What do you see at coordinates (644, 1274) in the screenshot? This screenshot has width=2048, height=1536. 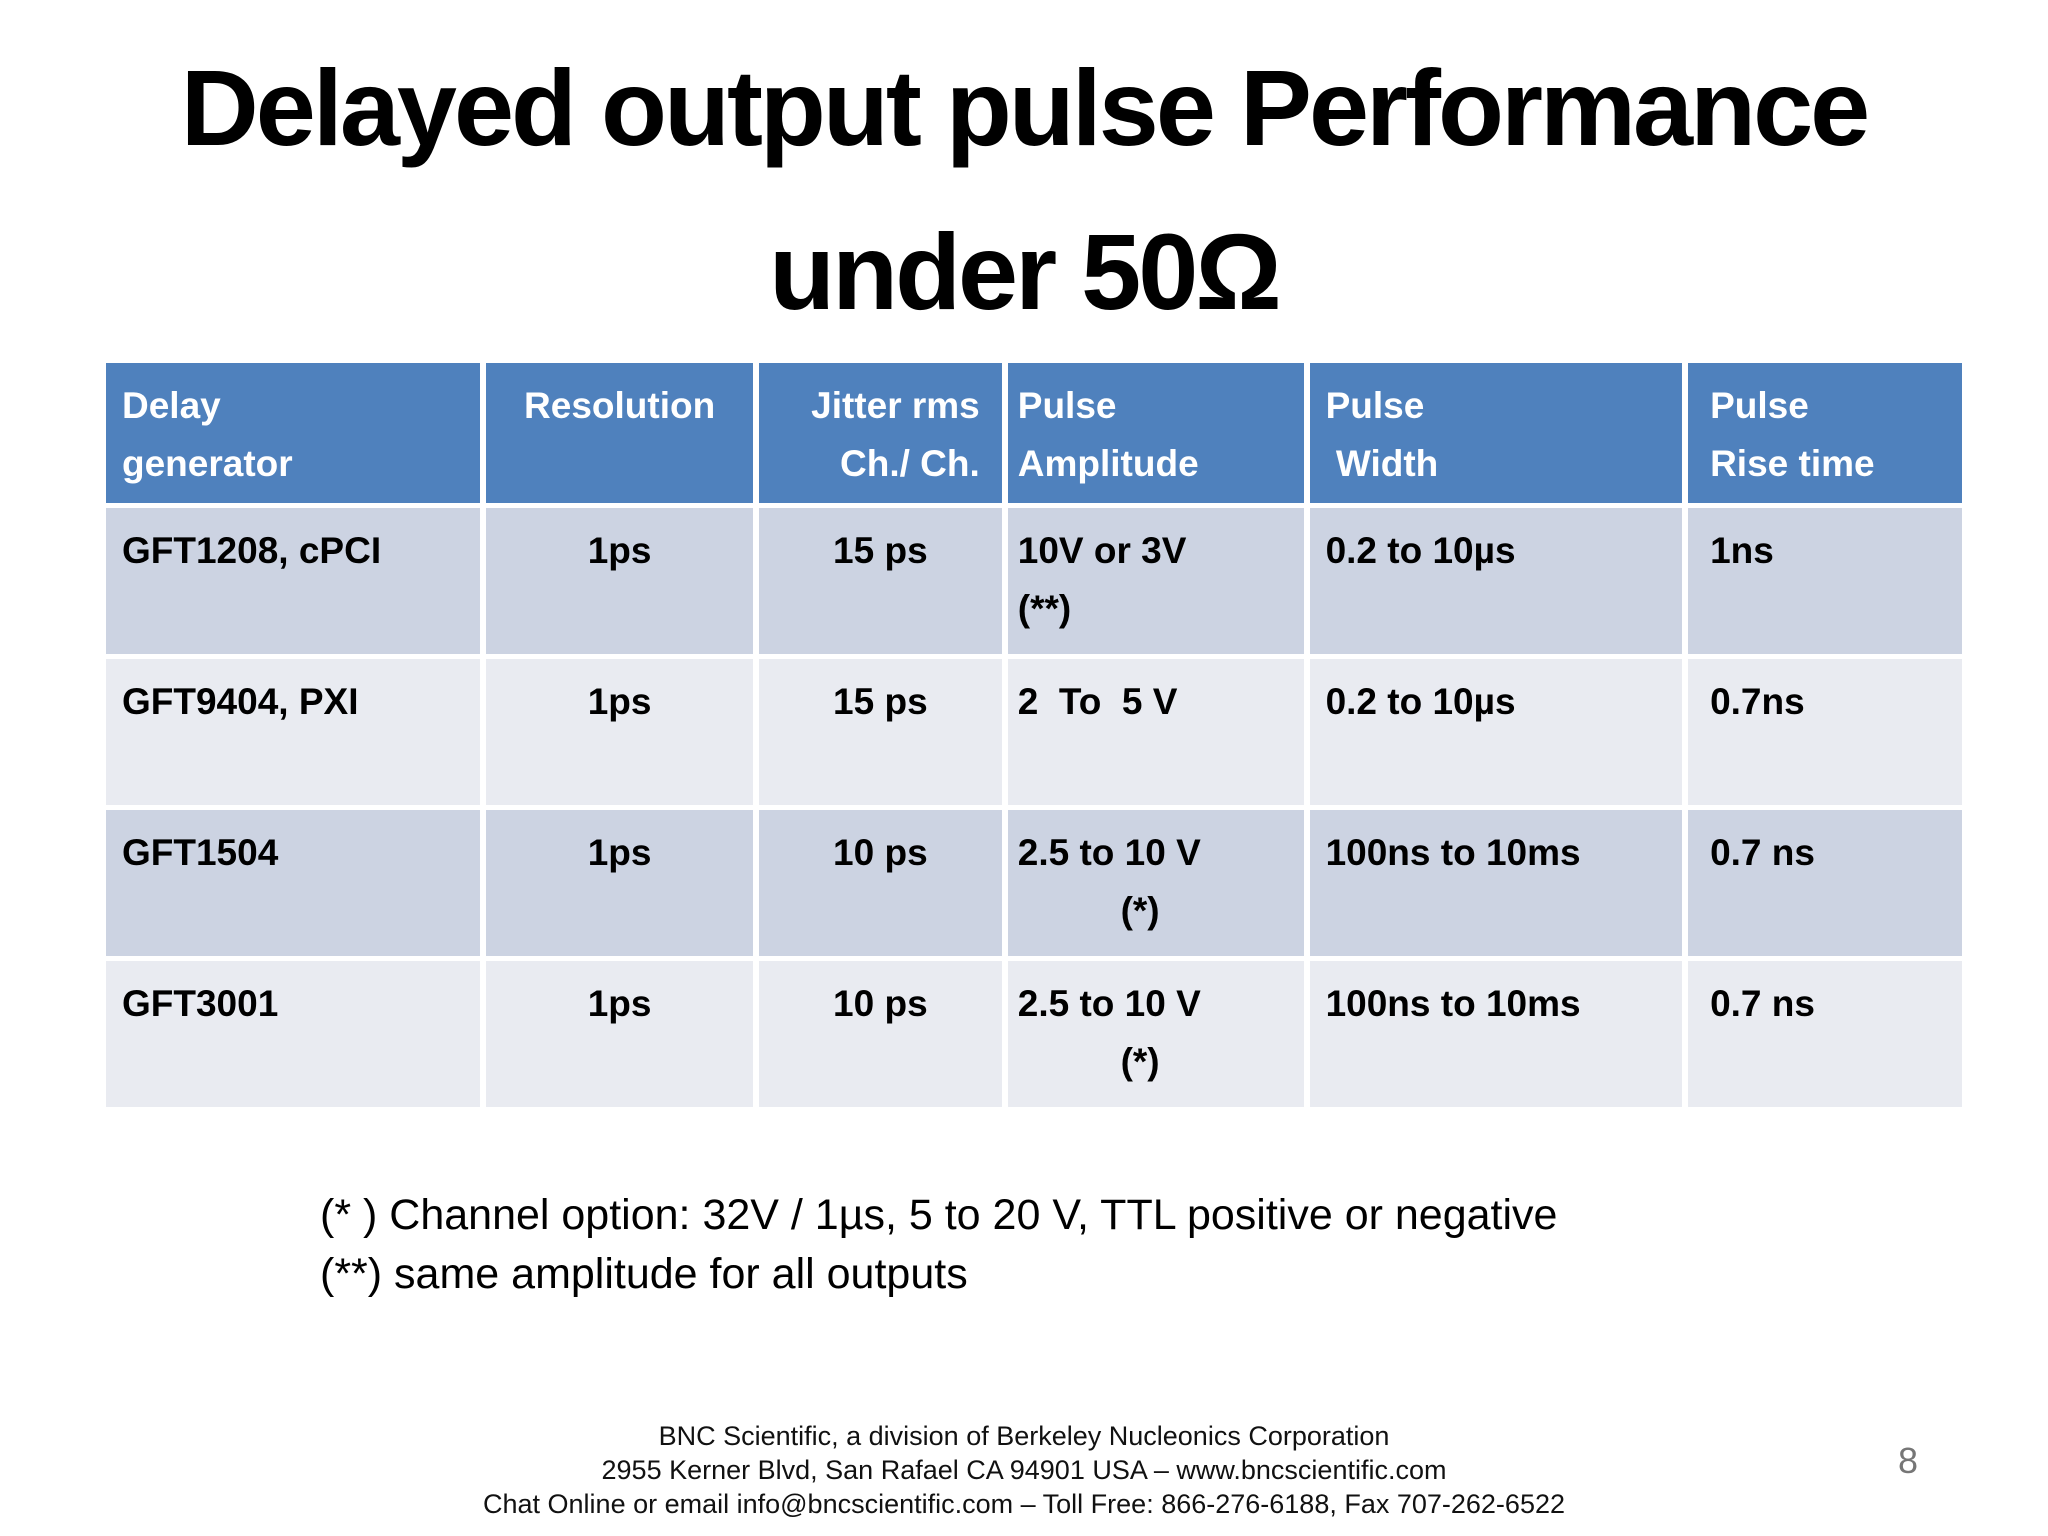 I see `footnote-same-amplitude: (**) same amplitude for all outputs` at bounding box center [644, 1274].